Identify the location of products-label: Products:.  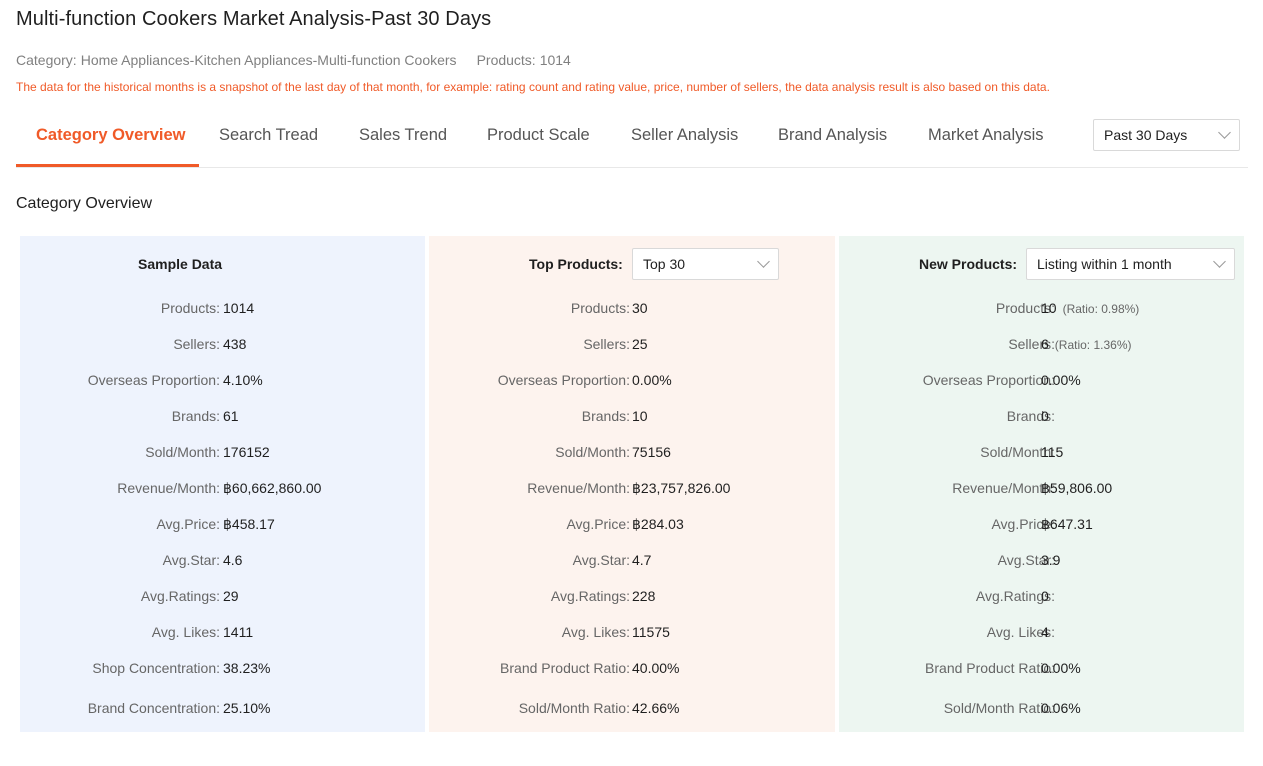
(506, 60).